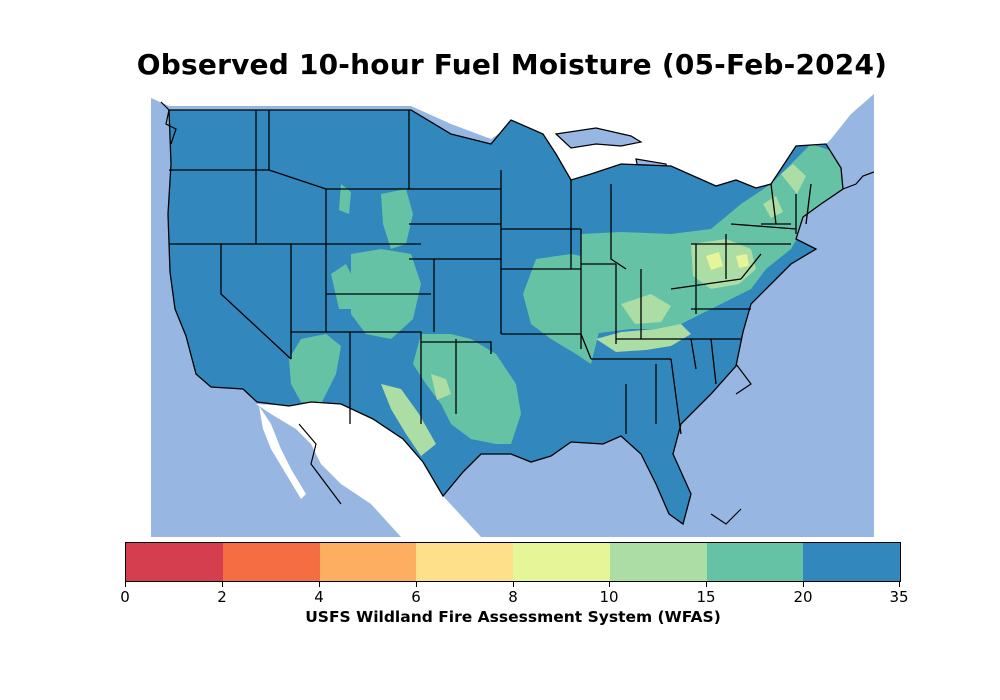  I want to click on moisture-class-8-10-regions, so click(727, 261).